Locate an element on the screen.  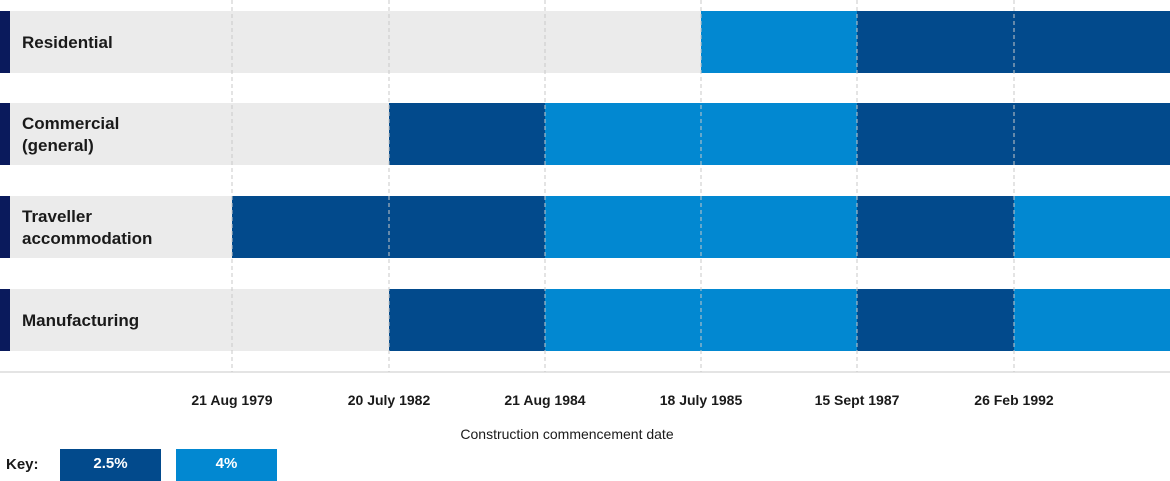
legend-item-label: 4% is located at coordinates (226, 463).